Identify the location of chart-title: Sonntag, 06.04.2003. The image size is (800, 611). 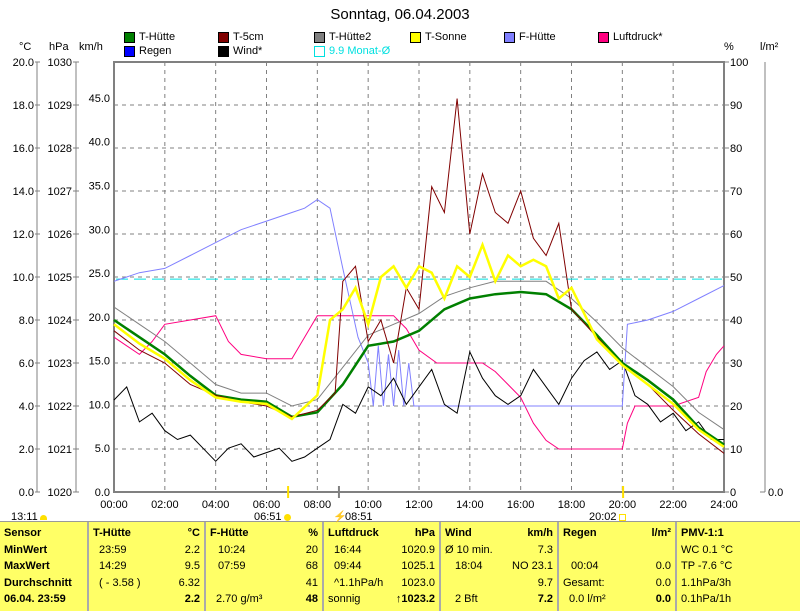
(400, 14).